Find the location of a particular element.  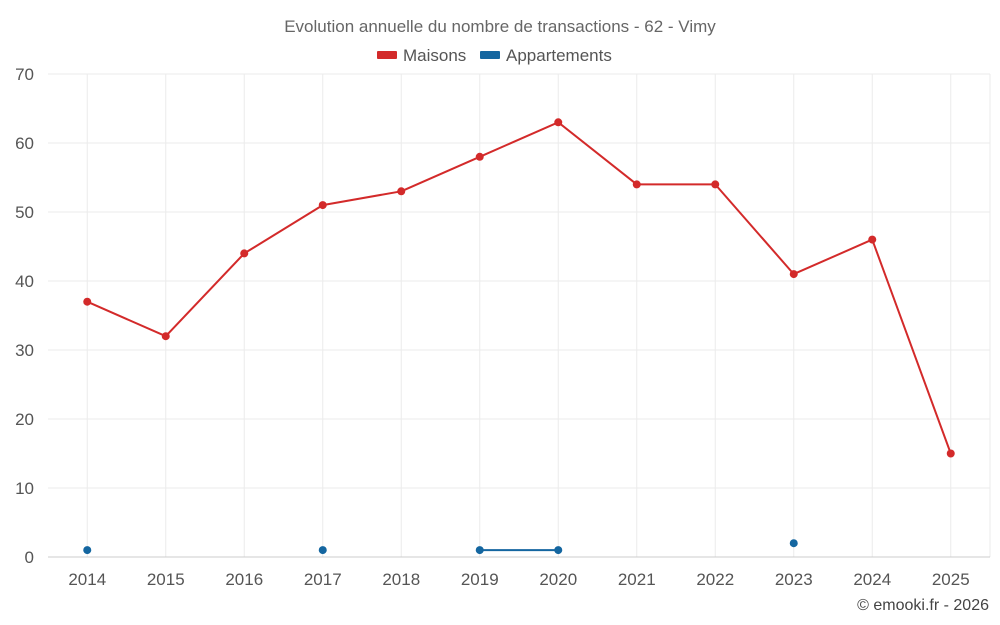

point-appartements-2014 is located at coordinates (87, 550).